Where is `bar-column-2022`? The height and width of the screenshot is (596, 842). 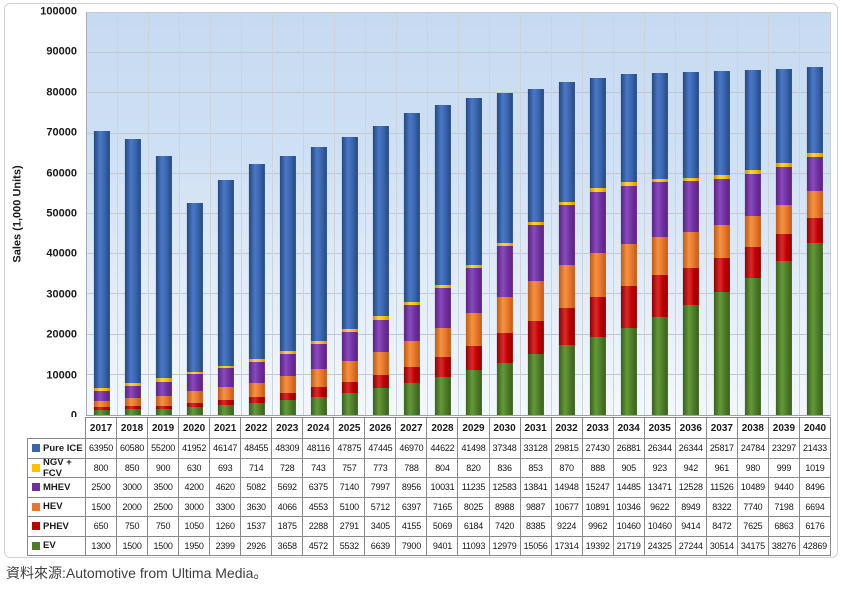
bar-column-2022 is located at coordinates (257, 214).